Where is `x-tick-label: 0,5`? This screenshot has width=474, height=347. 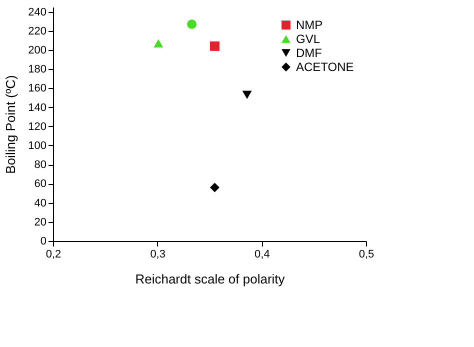 x-tick-label: 0,5 is located at coordinates (366, 254).